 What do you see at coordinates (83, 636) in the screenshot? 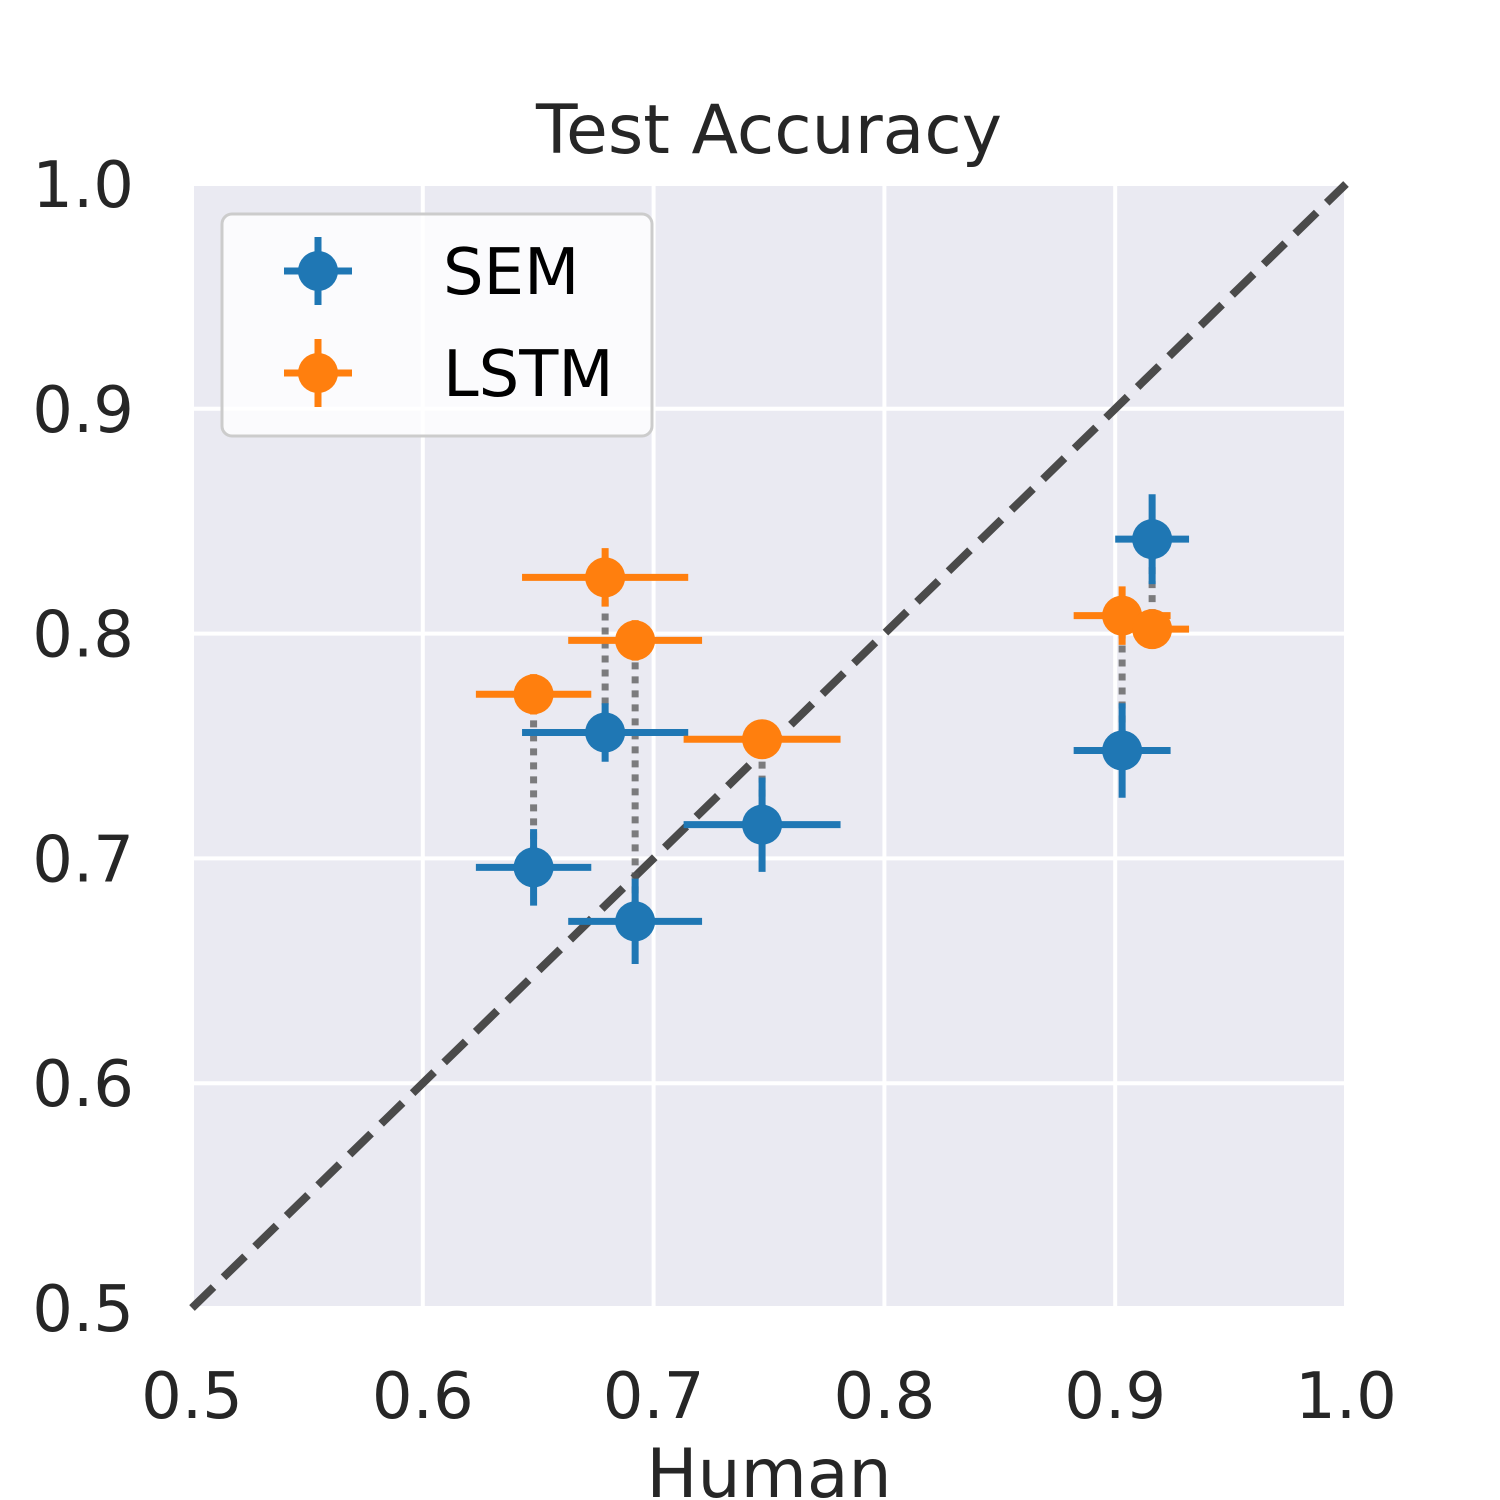
I see `y-tick-label-3: 0.8` at bounding box center [83, 636].